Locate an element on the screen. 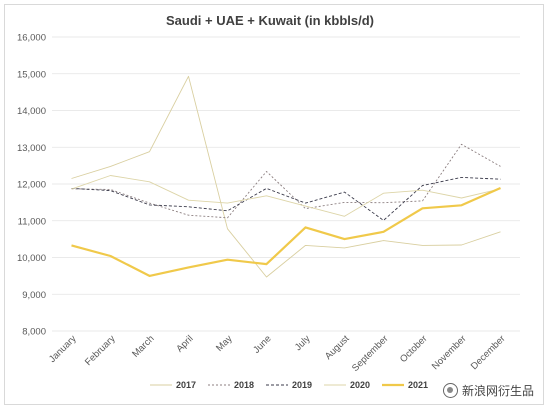 Image resolution: width=548 pixels, height=409 pixels. x-tick-label: March is located at coordinates (143, 346).